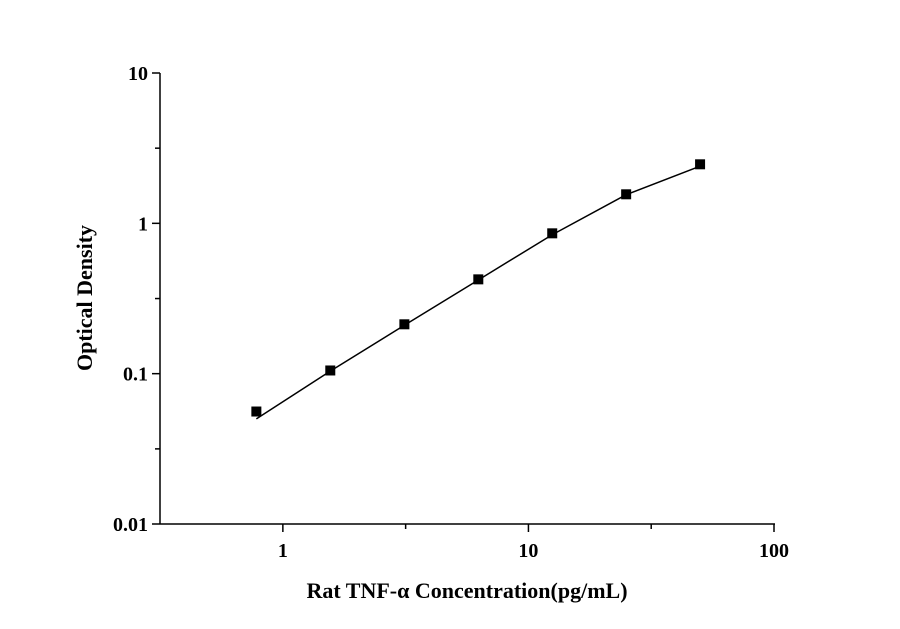 This screenshot has width=900, height=629. What do you see at coordinates (143, 224) in the screenshot?
I see `y-tick-label: 1` at bounding box center [143, 224].